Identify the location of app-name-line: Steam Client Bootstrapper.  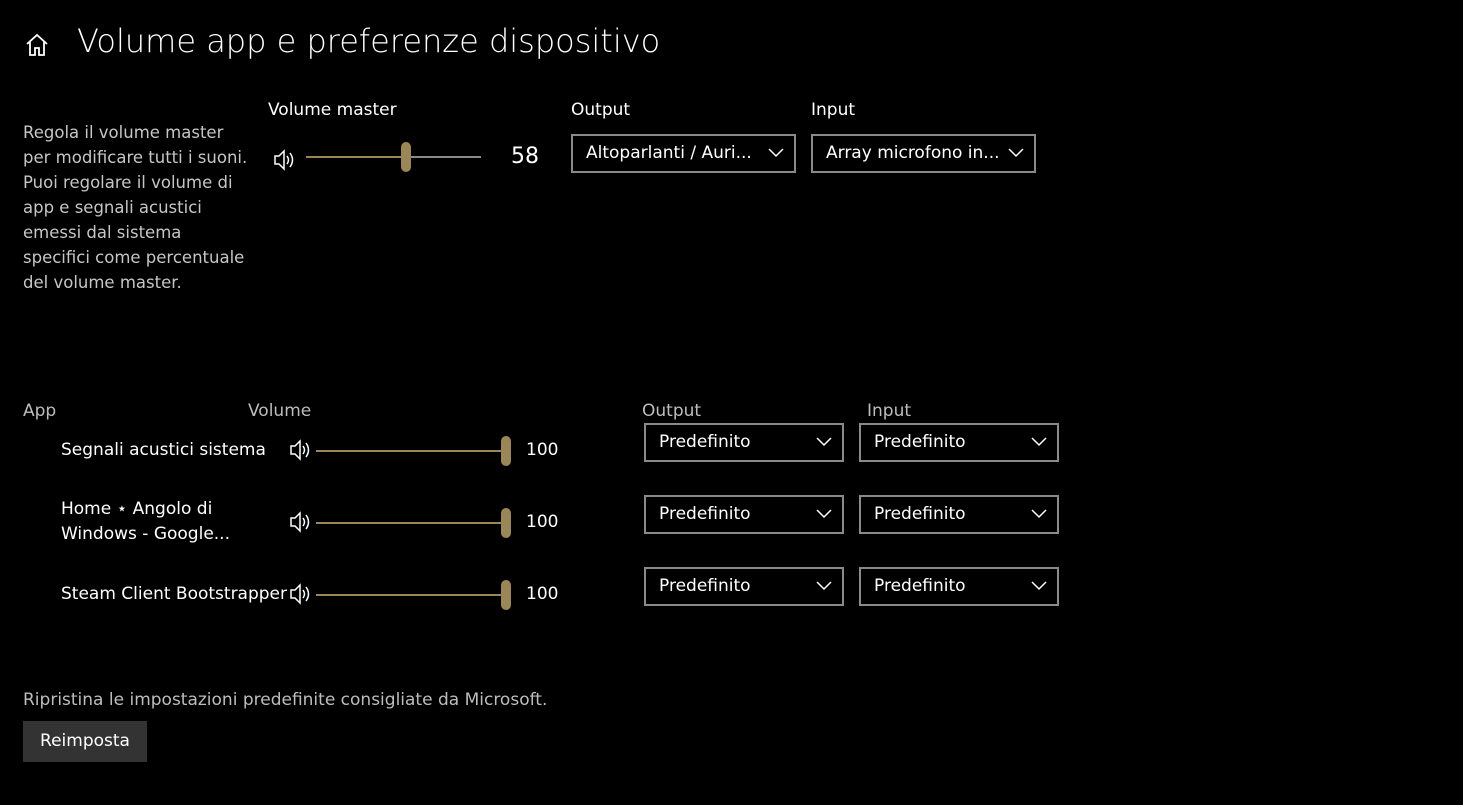
(174, 593).